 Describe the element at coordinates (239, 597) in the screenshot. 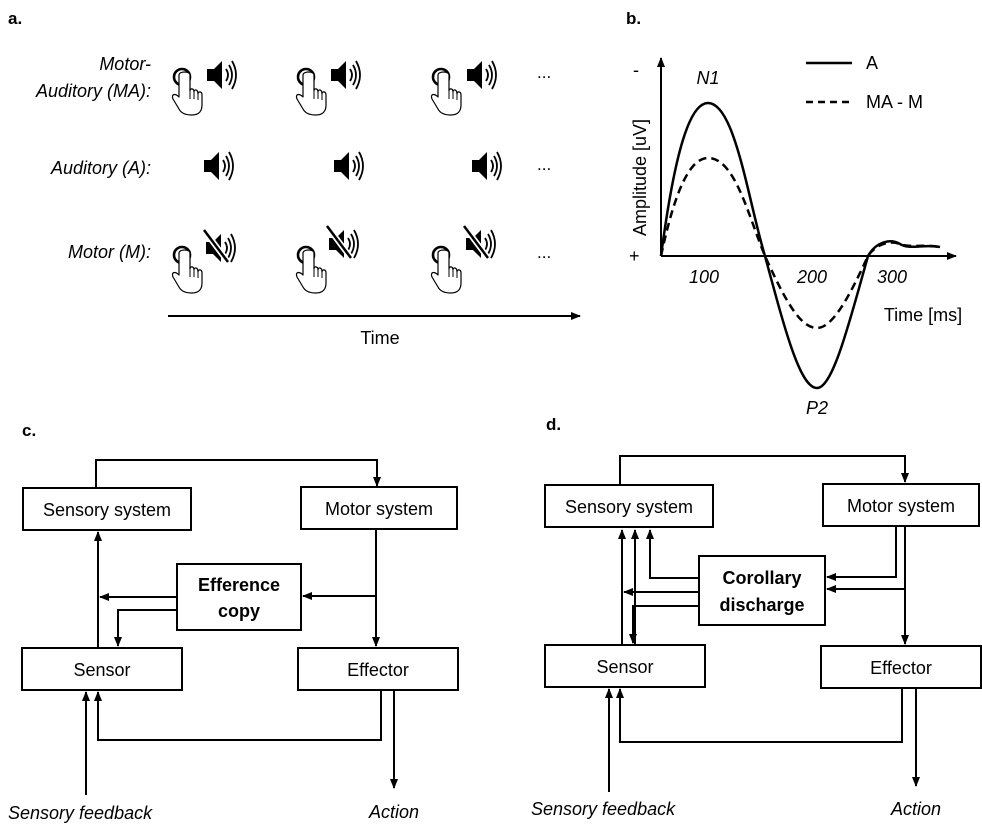

I see `efference-copy-box` at that location.